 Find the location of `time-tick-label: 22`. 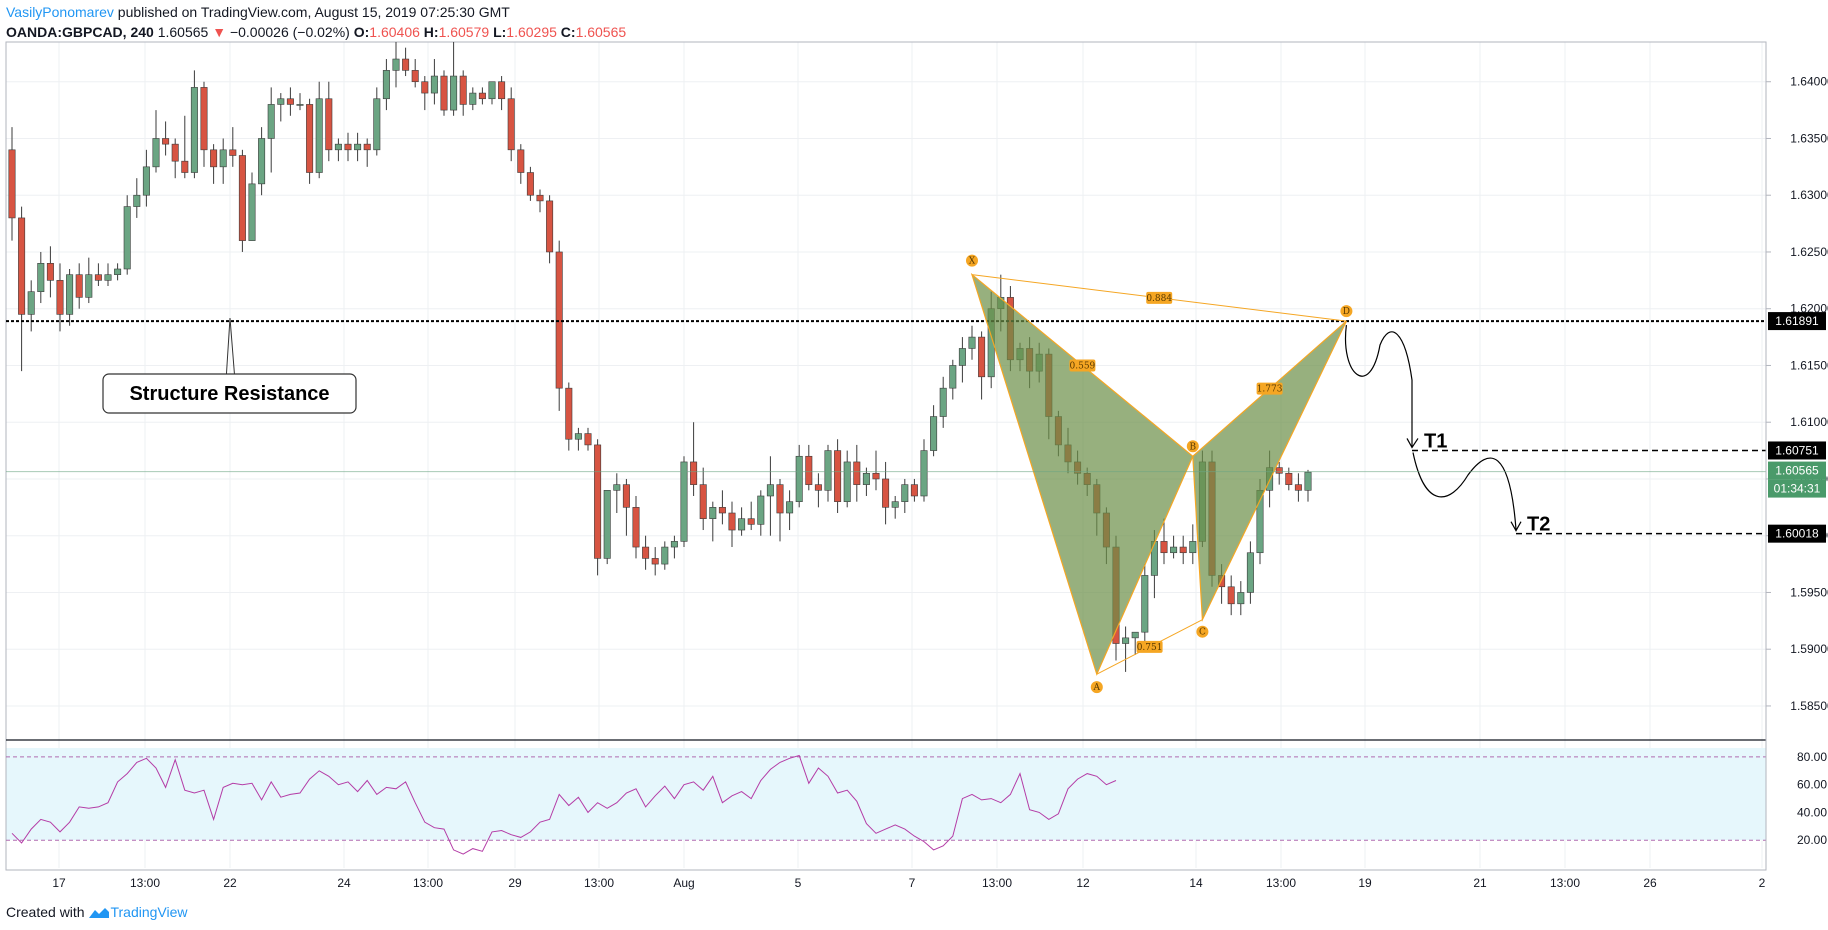

time-tick-label: 22 is located at coordinates (230, 883).